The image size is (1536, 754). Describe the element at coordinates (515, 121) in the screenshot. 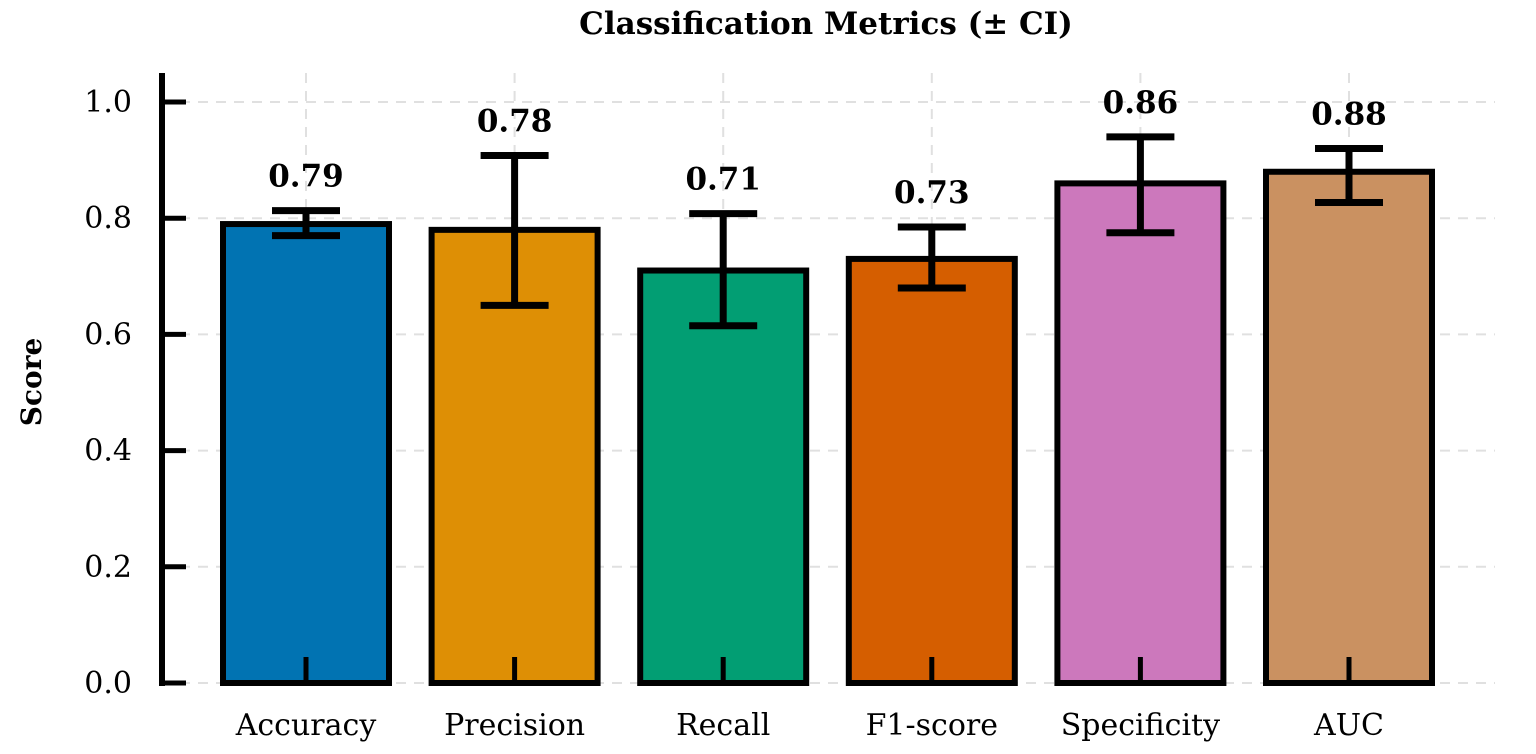

I see `value-label: 0.78` at that location.